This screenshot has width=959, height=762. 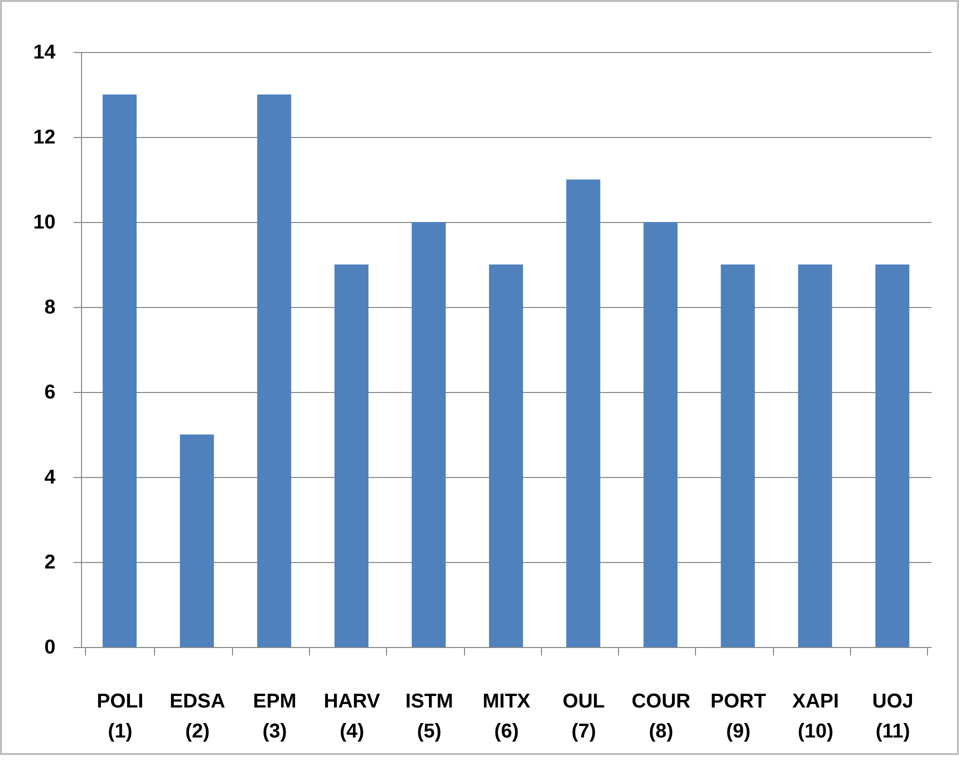 What do you see at coordinates (50, 307) in the screenshot?
I see `y-tick-label: 8` at bounding box center [50, 307].